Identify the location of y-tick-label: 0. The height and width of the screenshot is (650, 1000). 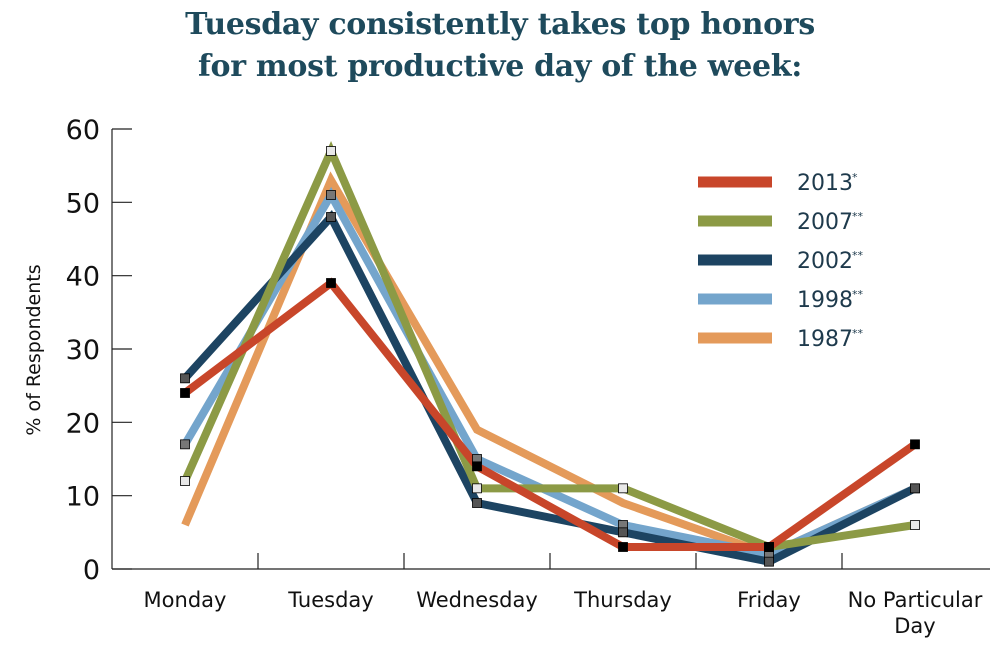
(91, 570).